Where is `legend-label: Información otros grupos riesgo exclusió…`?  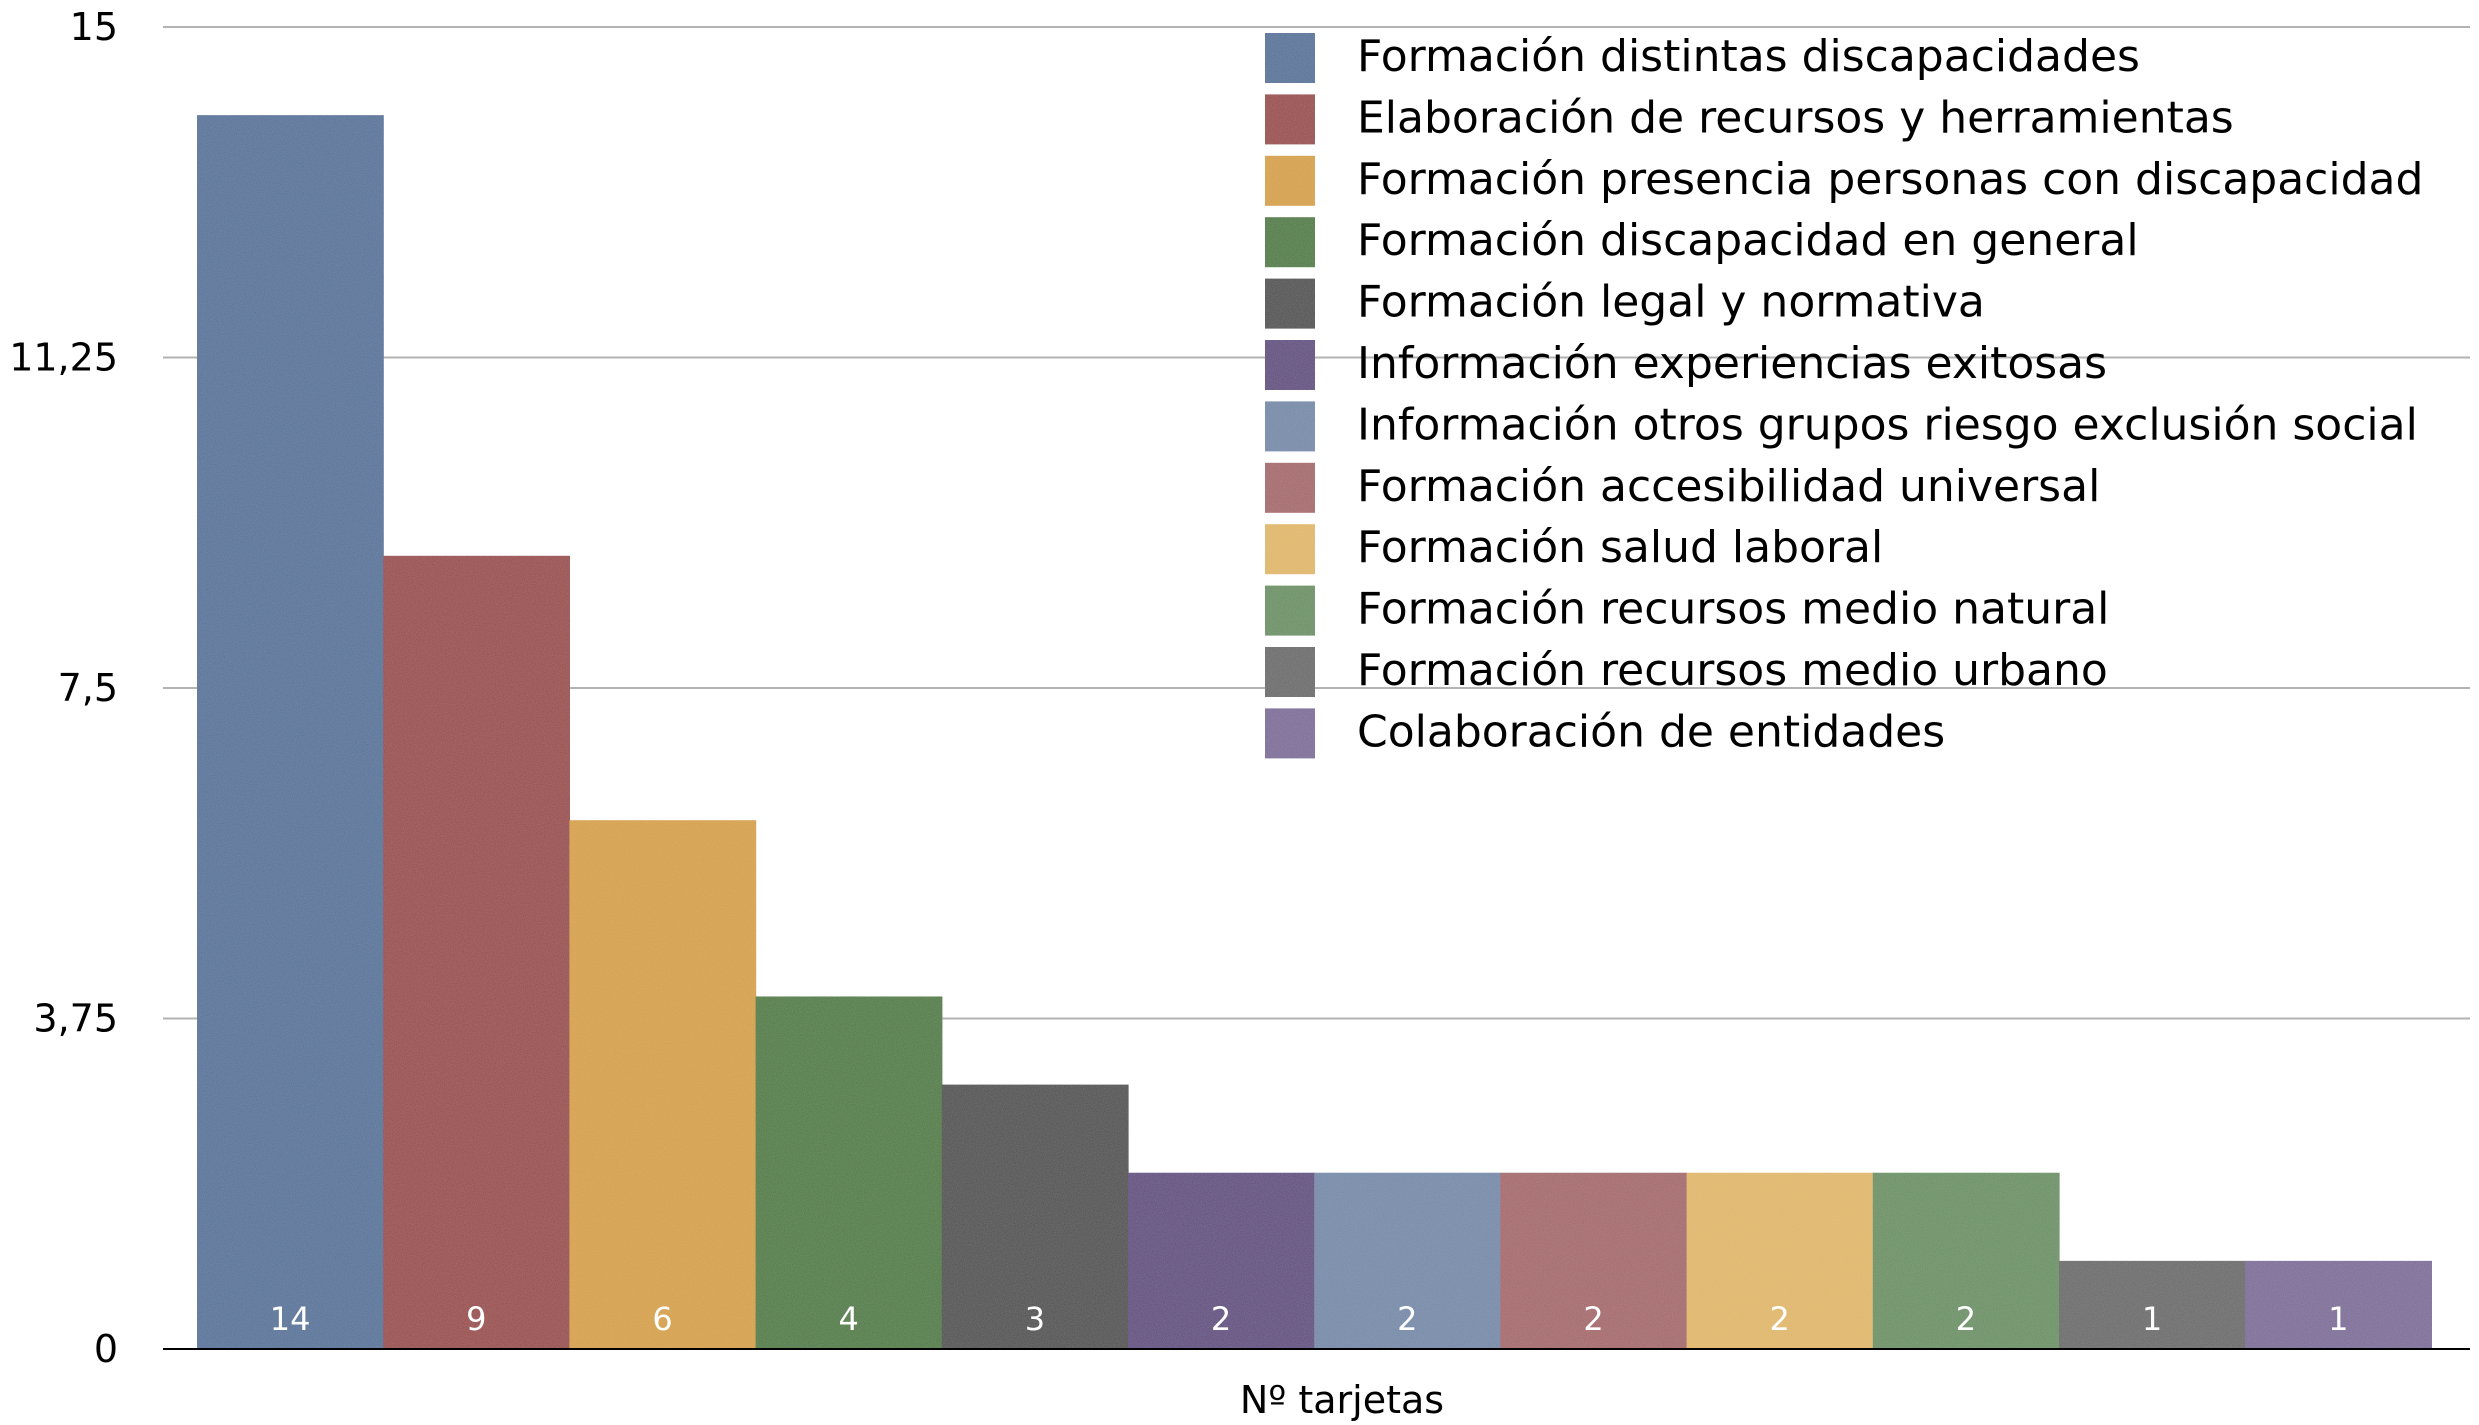 legend-label: Información otros grupos riesgo exclusió… is located at coordinates (1887, 424).